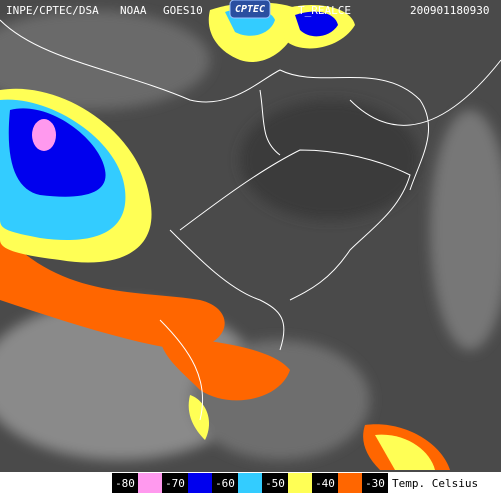  I want to click on header-agency: INPE/CPTEC/DSA, so click(52, 10).